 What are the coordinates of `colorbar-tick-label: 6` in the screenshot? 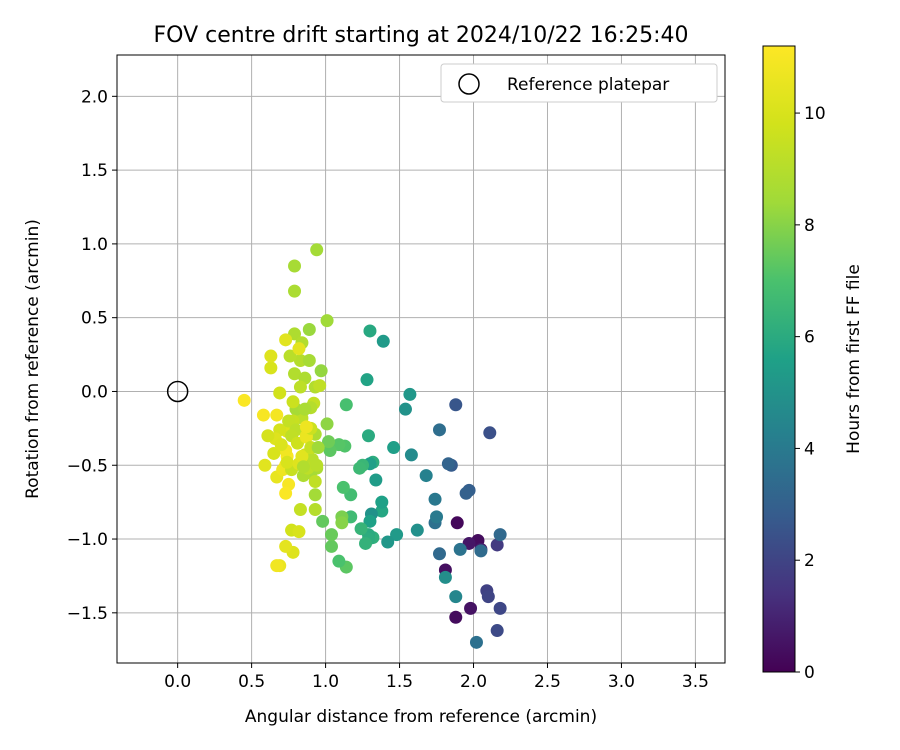 It's located at (809, 338).